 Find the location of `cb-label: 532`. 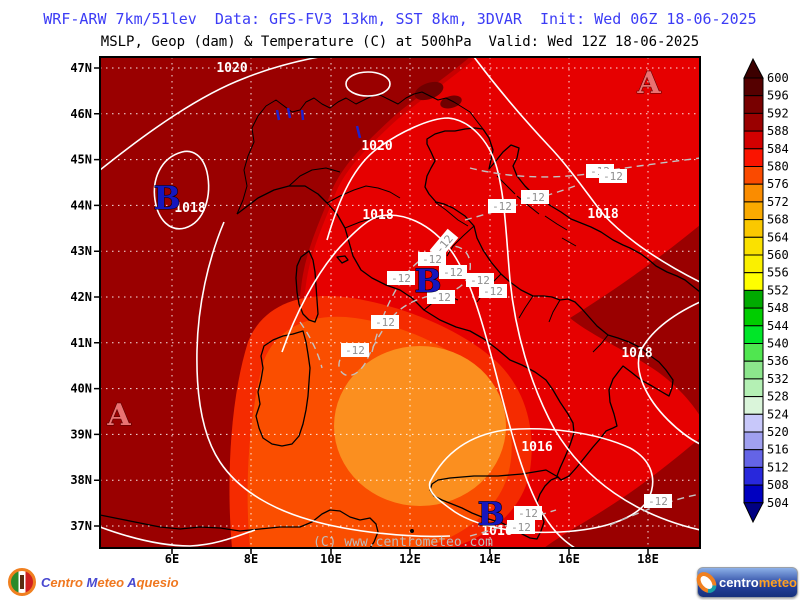

cb-label: 532 is located at coordinates (778, 379).